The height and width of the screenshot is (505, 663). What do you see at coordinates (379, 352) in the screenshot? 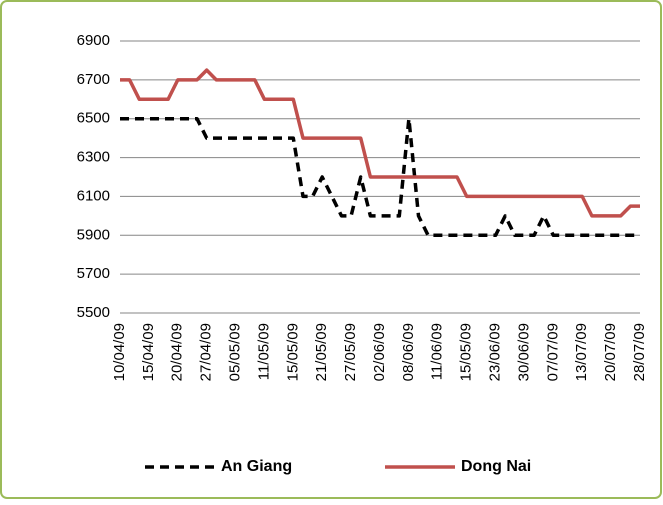
I see `x-tick-label: 02/06/09` at bounding box center [379, 352].